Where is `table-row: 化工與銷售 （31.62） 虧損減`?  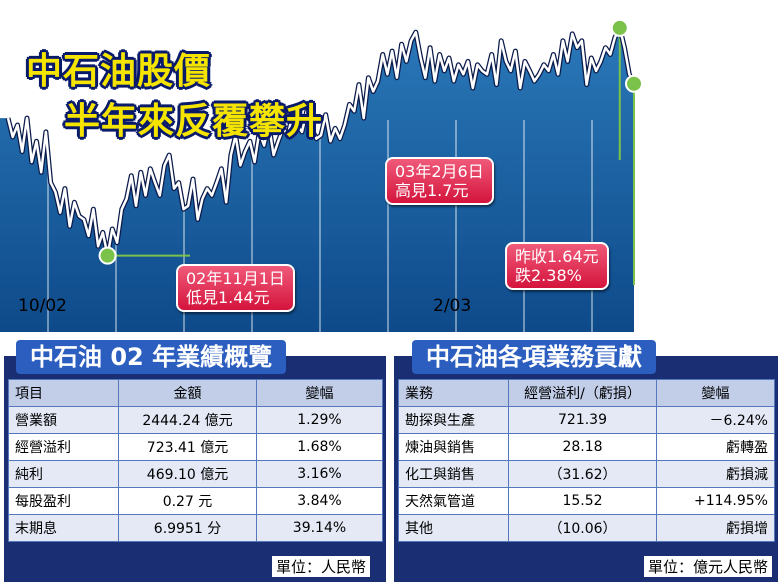
table-row: 化工與銷售 （31.62） 虧損減 is located at coordinates (586, 474).